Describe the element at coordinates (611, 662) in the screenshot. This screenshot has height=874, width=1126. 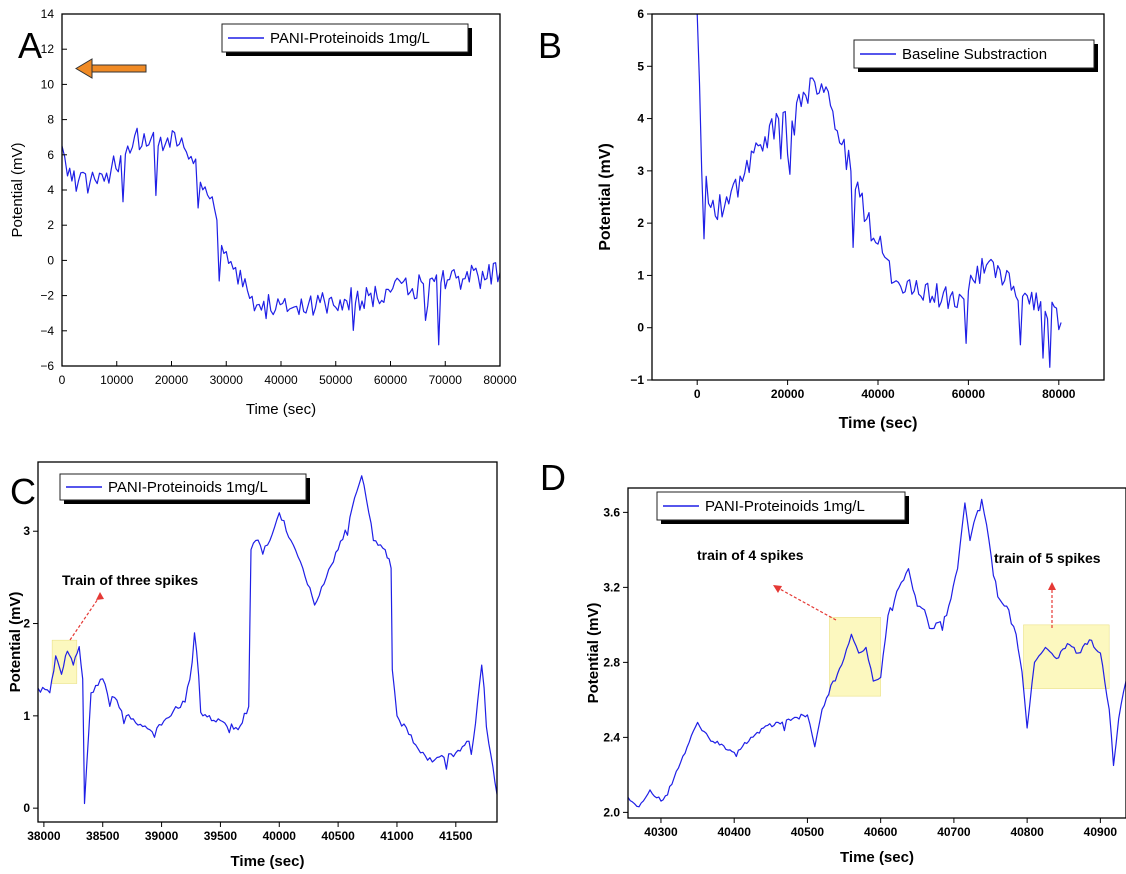
I see `y-tick-label: 2.8` at that location.